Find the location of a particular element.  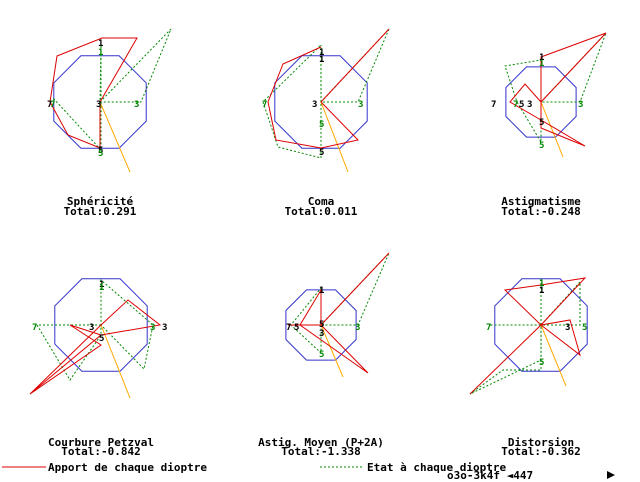

status-readout: o3o-3k4f ◄447 is located at coordinates (490, 475).